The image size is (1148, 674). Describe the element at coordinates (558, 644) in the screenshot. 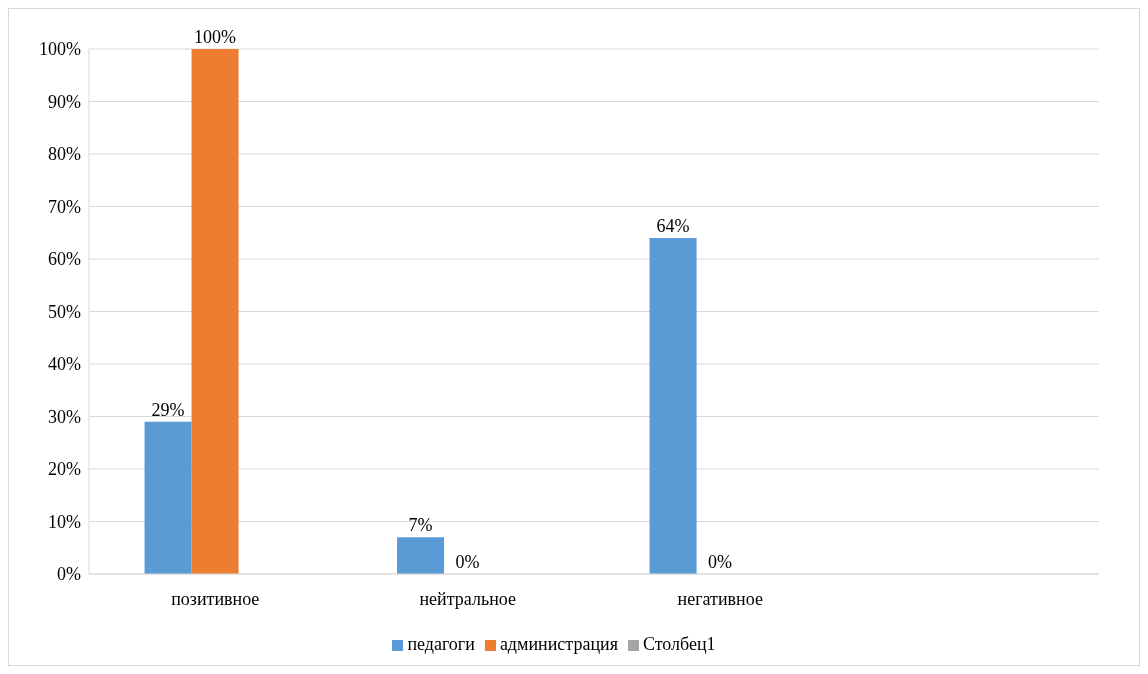

I see `legend-label: администрация` at that location.